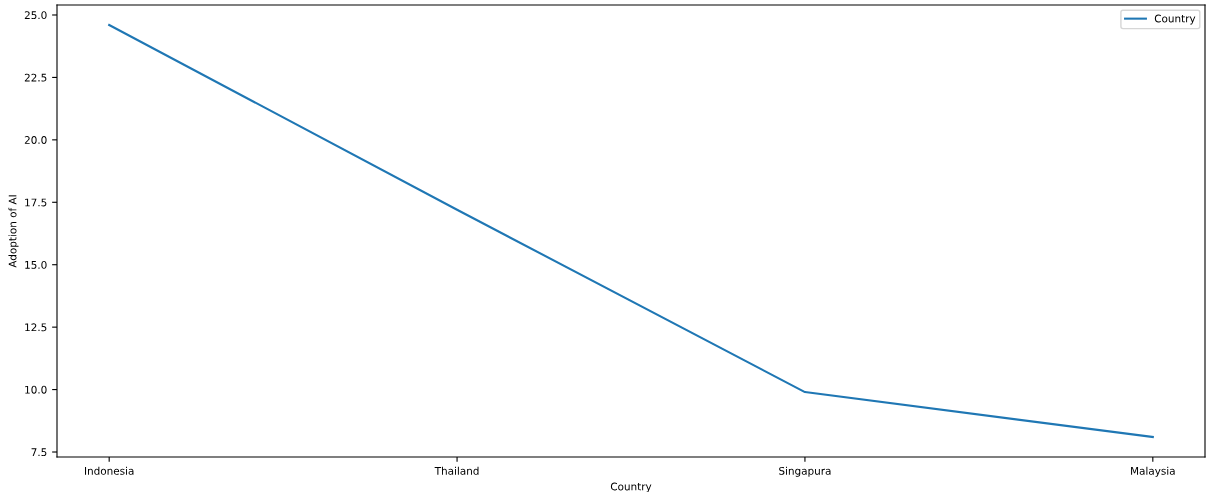  Describe the element at coordinates (36, 264) in the screenshot. I see `y-tick-label: 15.0` at that location.